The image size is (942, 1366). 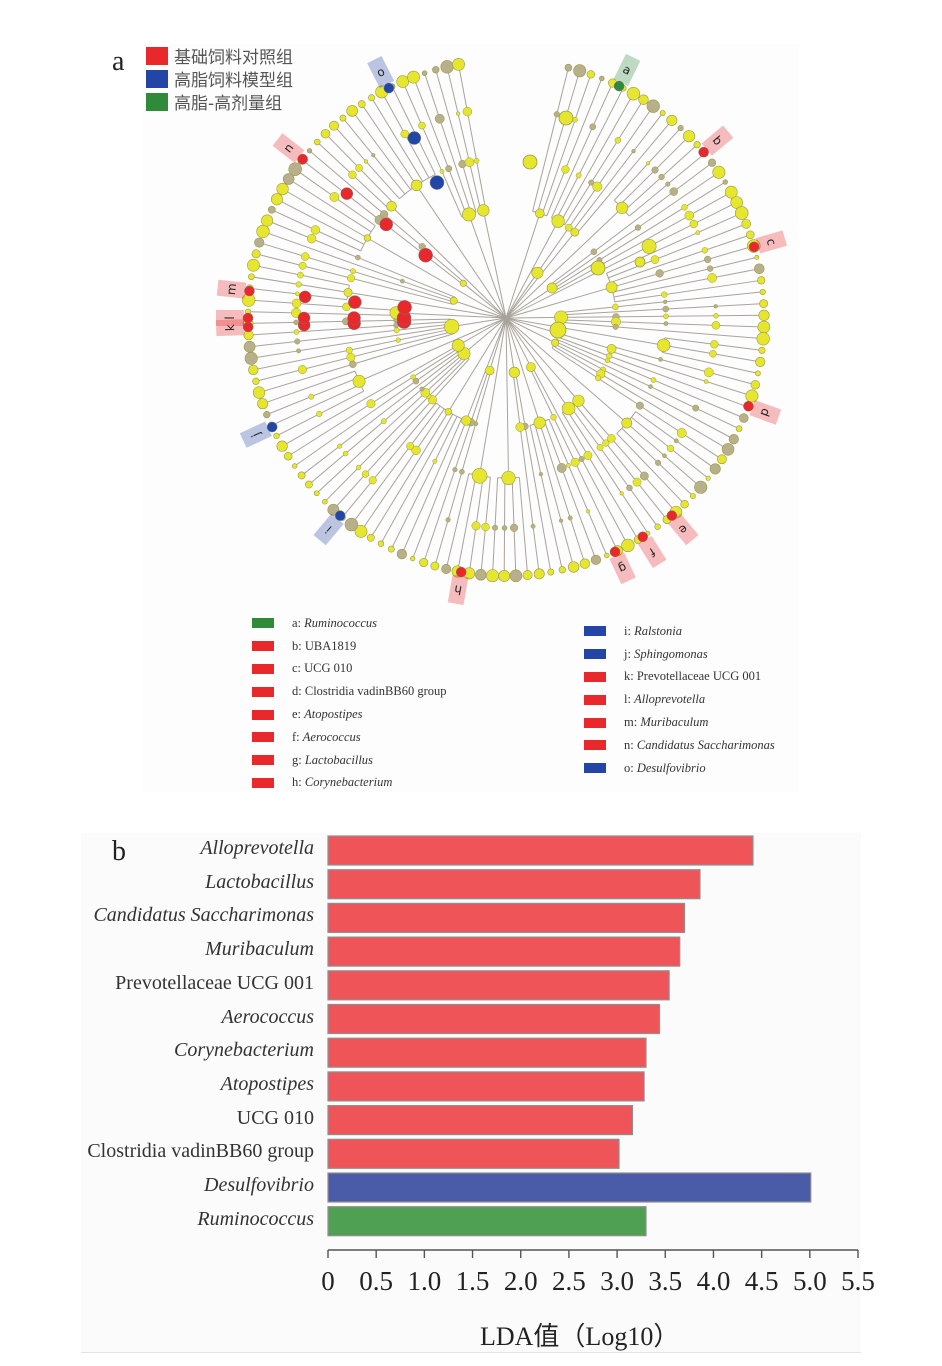 What do you see at coordinates (473, 1153) in the screenshot?
I see `bar-clostridia-vadinbb60-group` at bounding box center [473, 1153].